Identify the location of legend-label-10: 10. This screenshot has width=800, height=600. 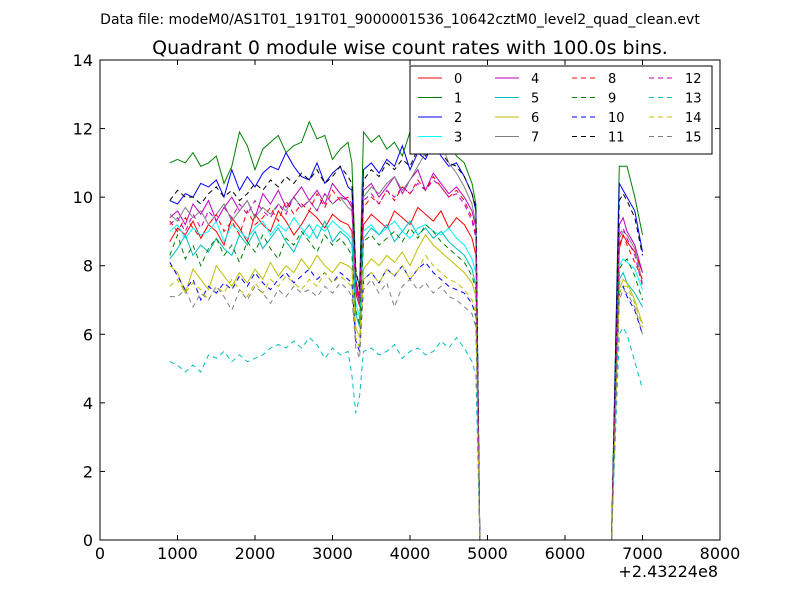
(616, 118).